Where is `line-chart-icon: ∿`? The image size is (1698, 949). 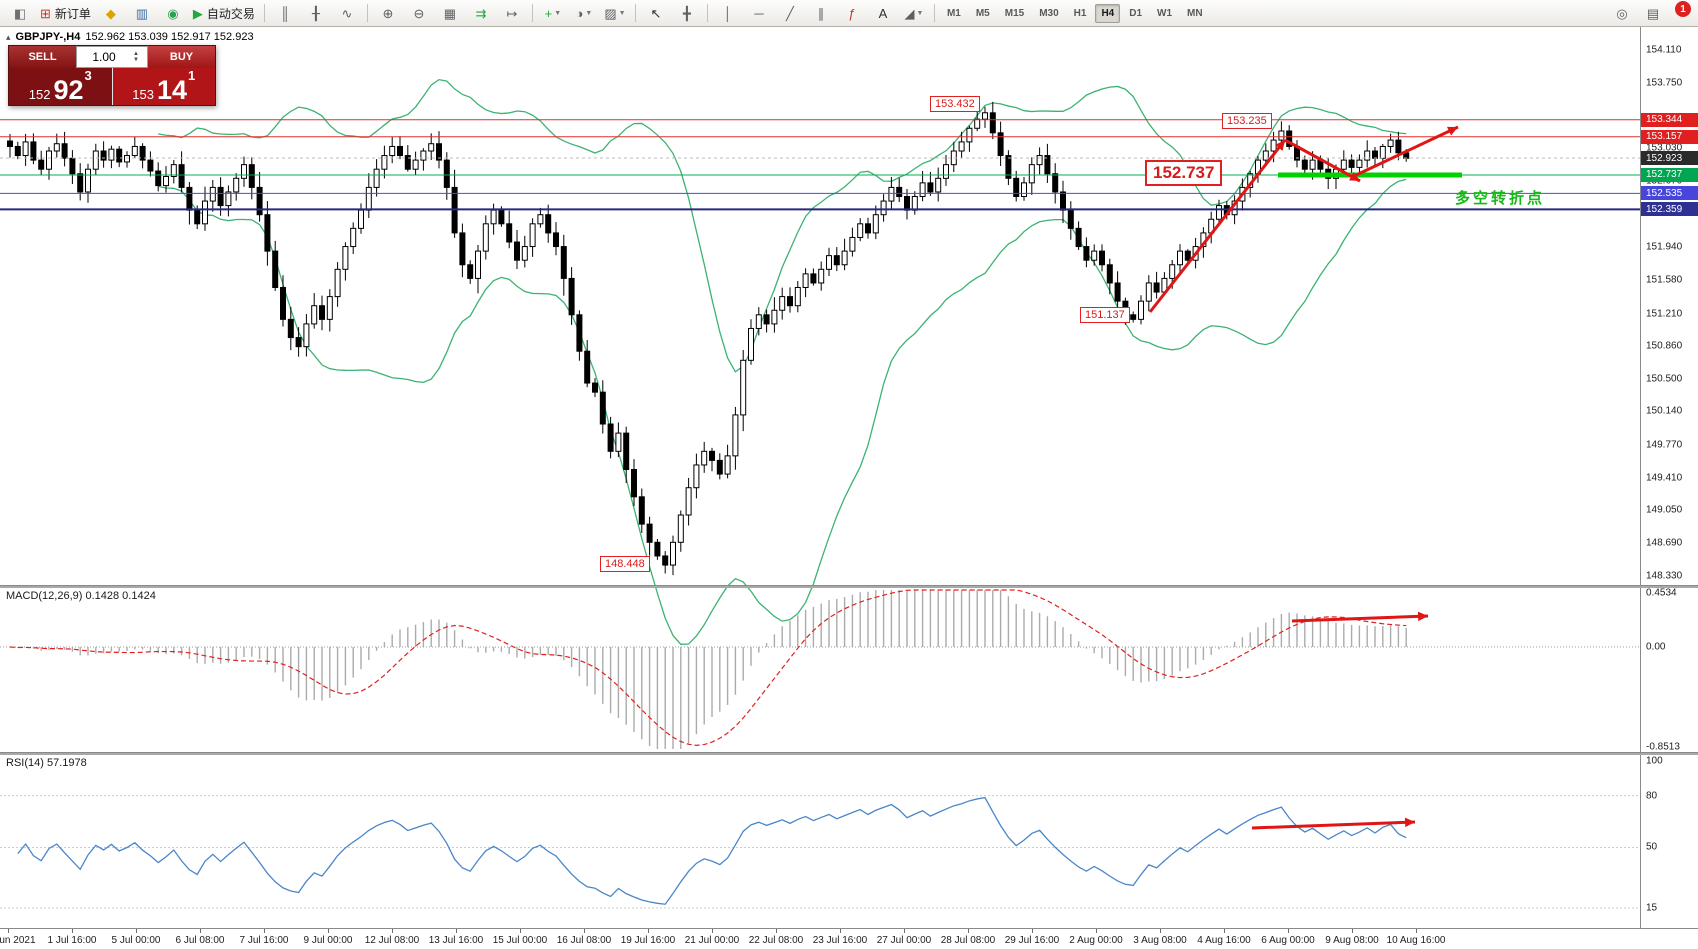 line-chart-icon: ∿ is located at coordinates (347, 13).